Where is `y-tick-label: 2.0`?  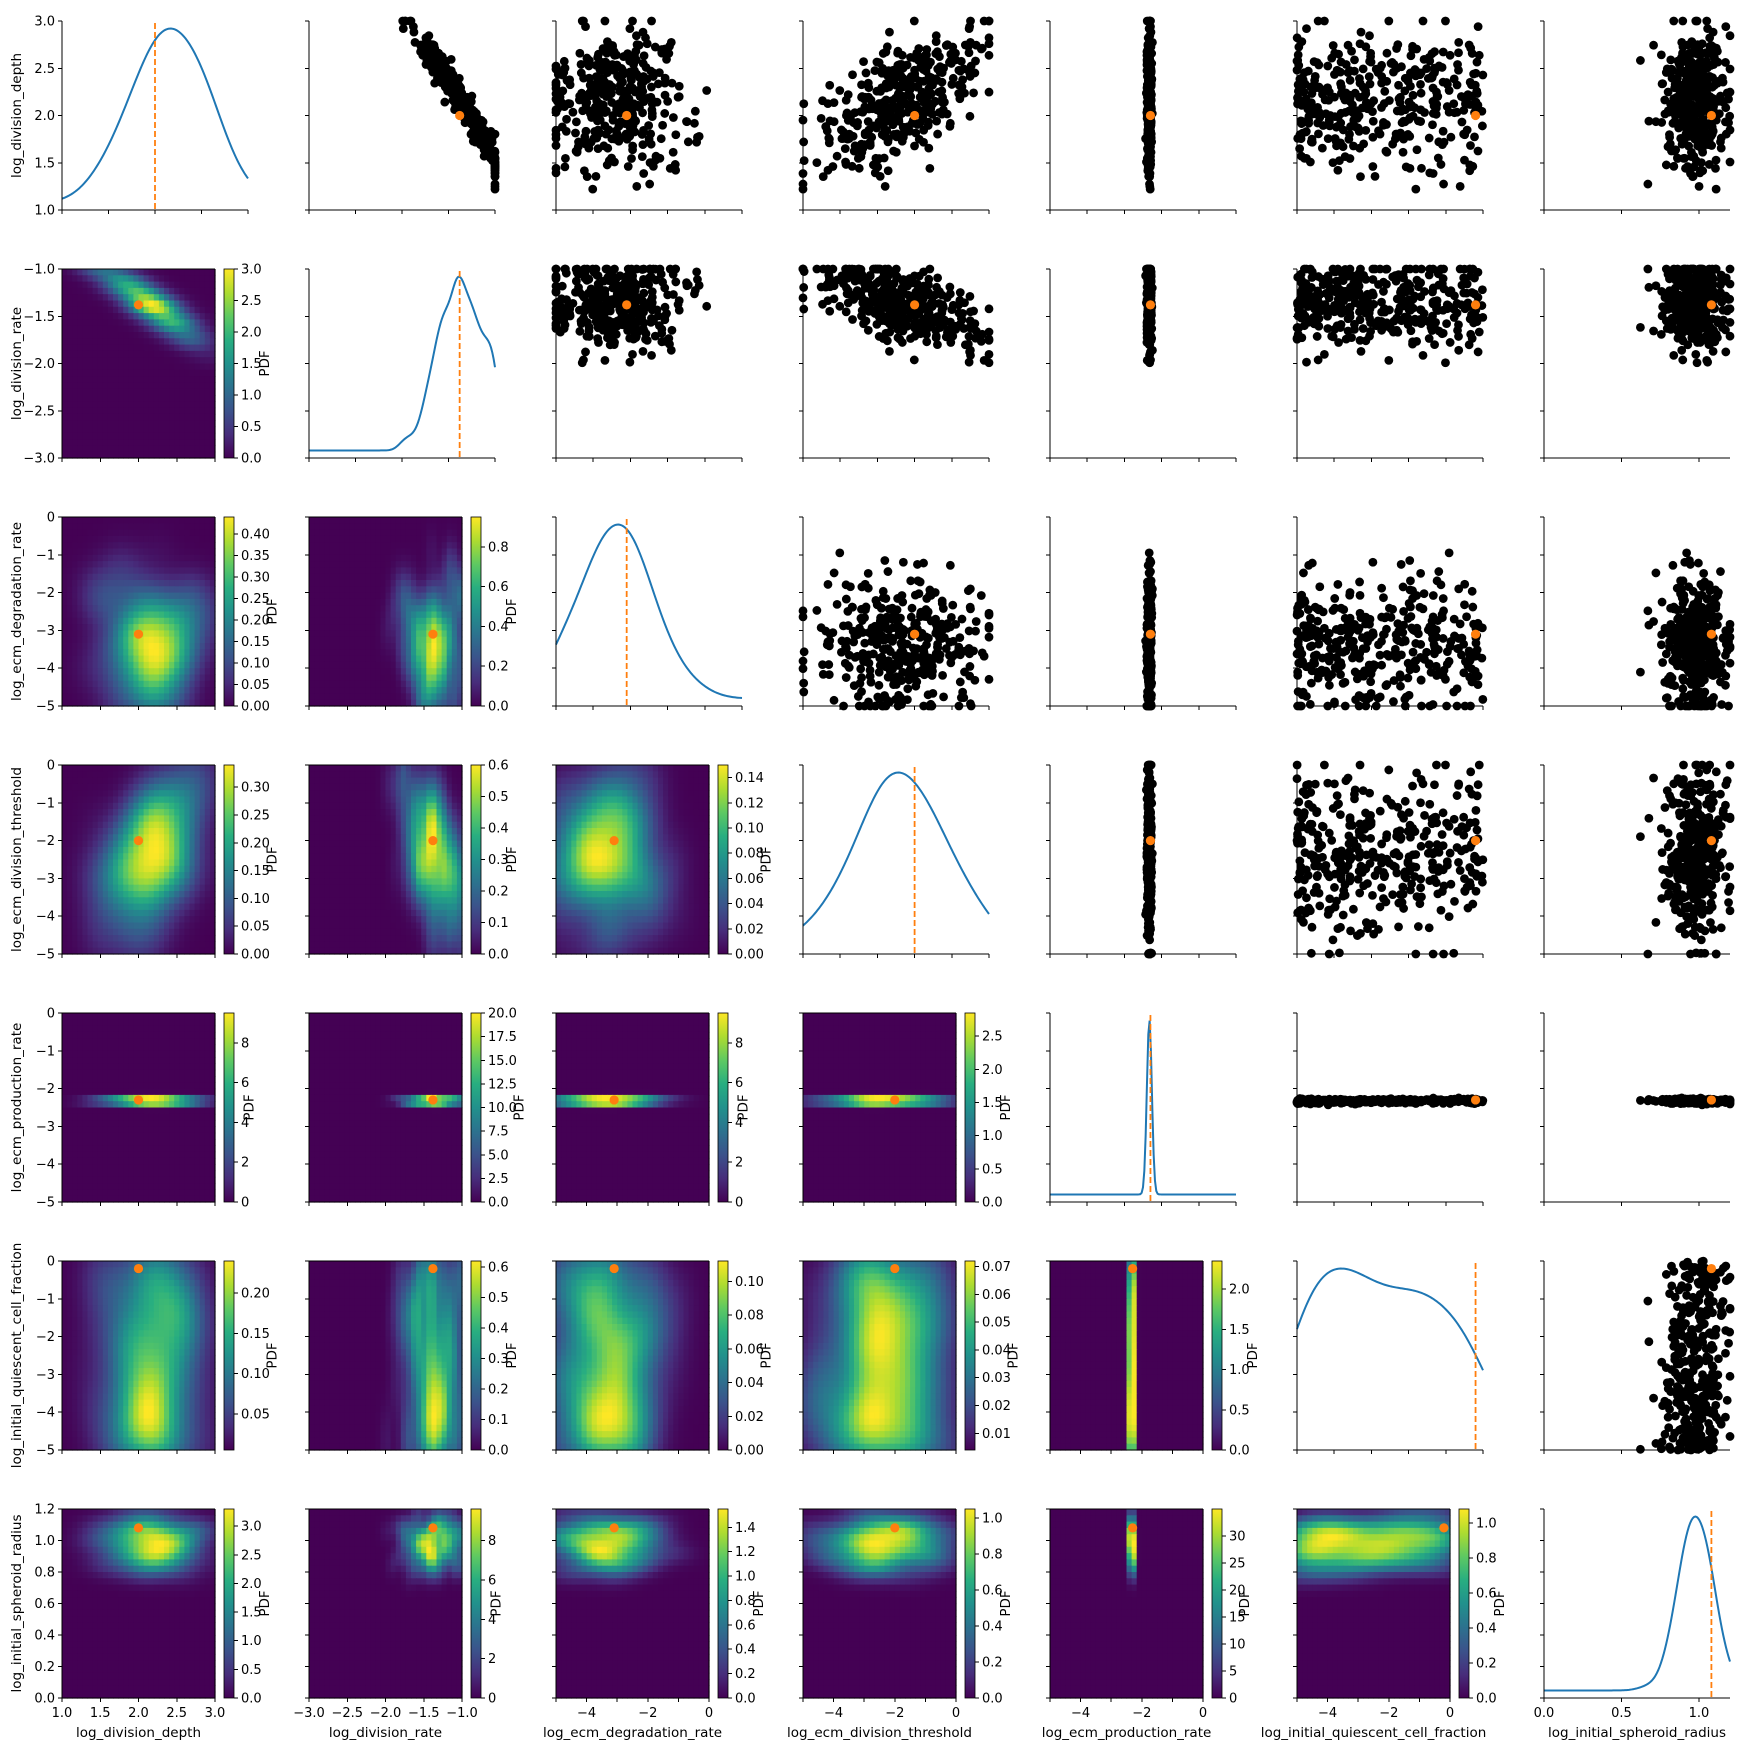
y-tick-label: 2.0 is located at coordinates (44, 116).